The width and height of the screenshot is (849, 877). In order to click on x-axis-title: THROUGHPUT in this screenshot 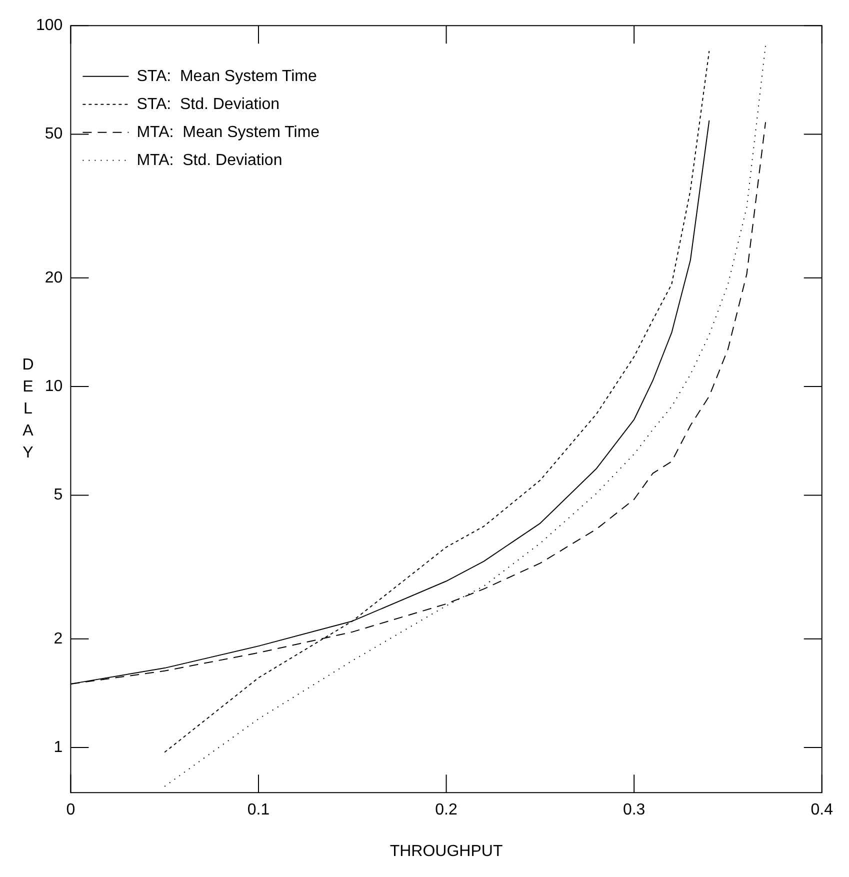, I will do `click(446, 851)`.